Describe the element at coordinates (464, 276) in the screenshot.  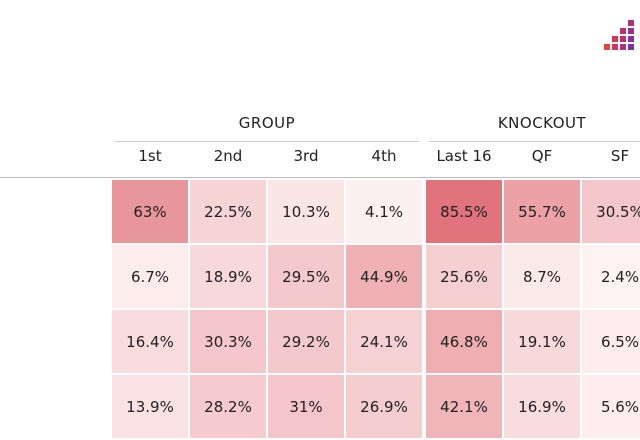
I see `cell: 25.6%` at that location.